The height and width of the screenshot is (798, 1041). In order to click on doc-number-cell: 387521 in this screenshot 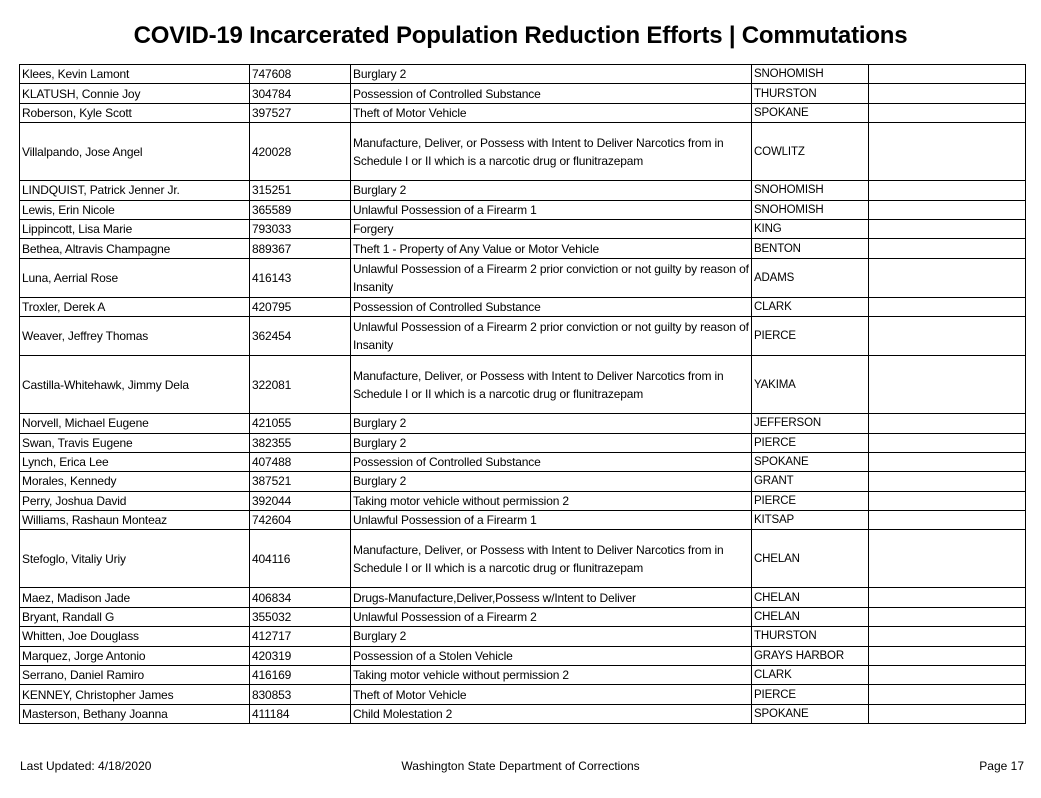, I will do `click(300, 481)`.